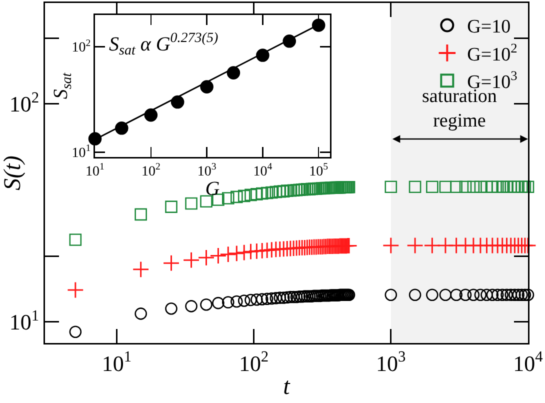 This screenshot has width=545, height=403. Describe the element at coordinates (318, 170) in the screenshot. I see `x-tick-label: 10$^{5}$` at that location.